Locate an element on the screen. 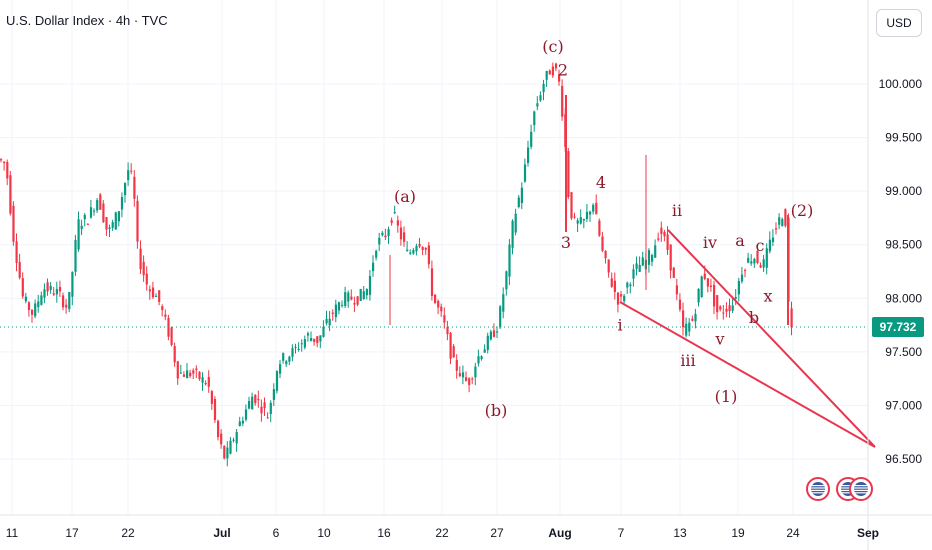 The image size is (932, 550). wedge-upper-trendline is located at coordinates (771, 338).